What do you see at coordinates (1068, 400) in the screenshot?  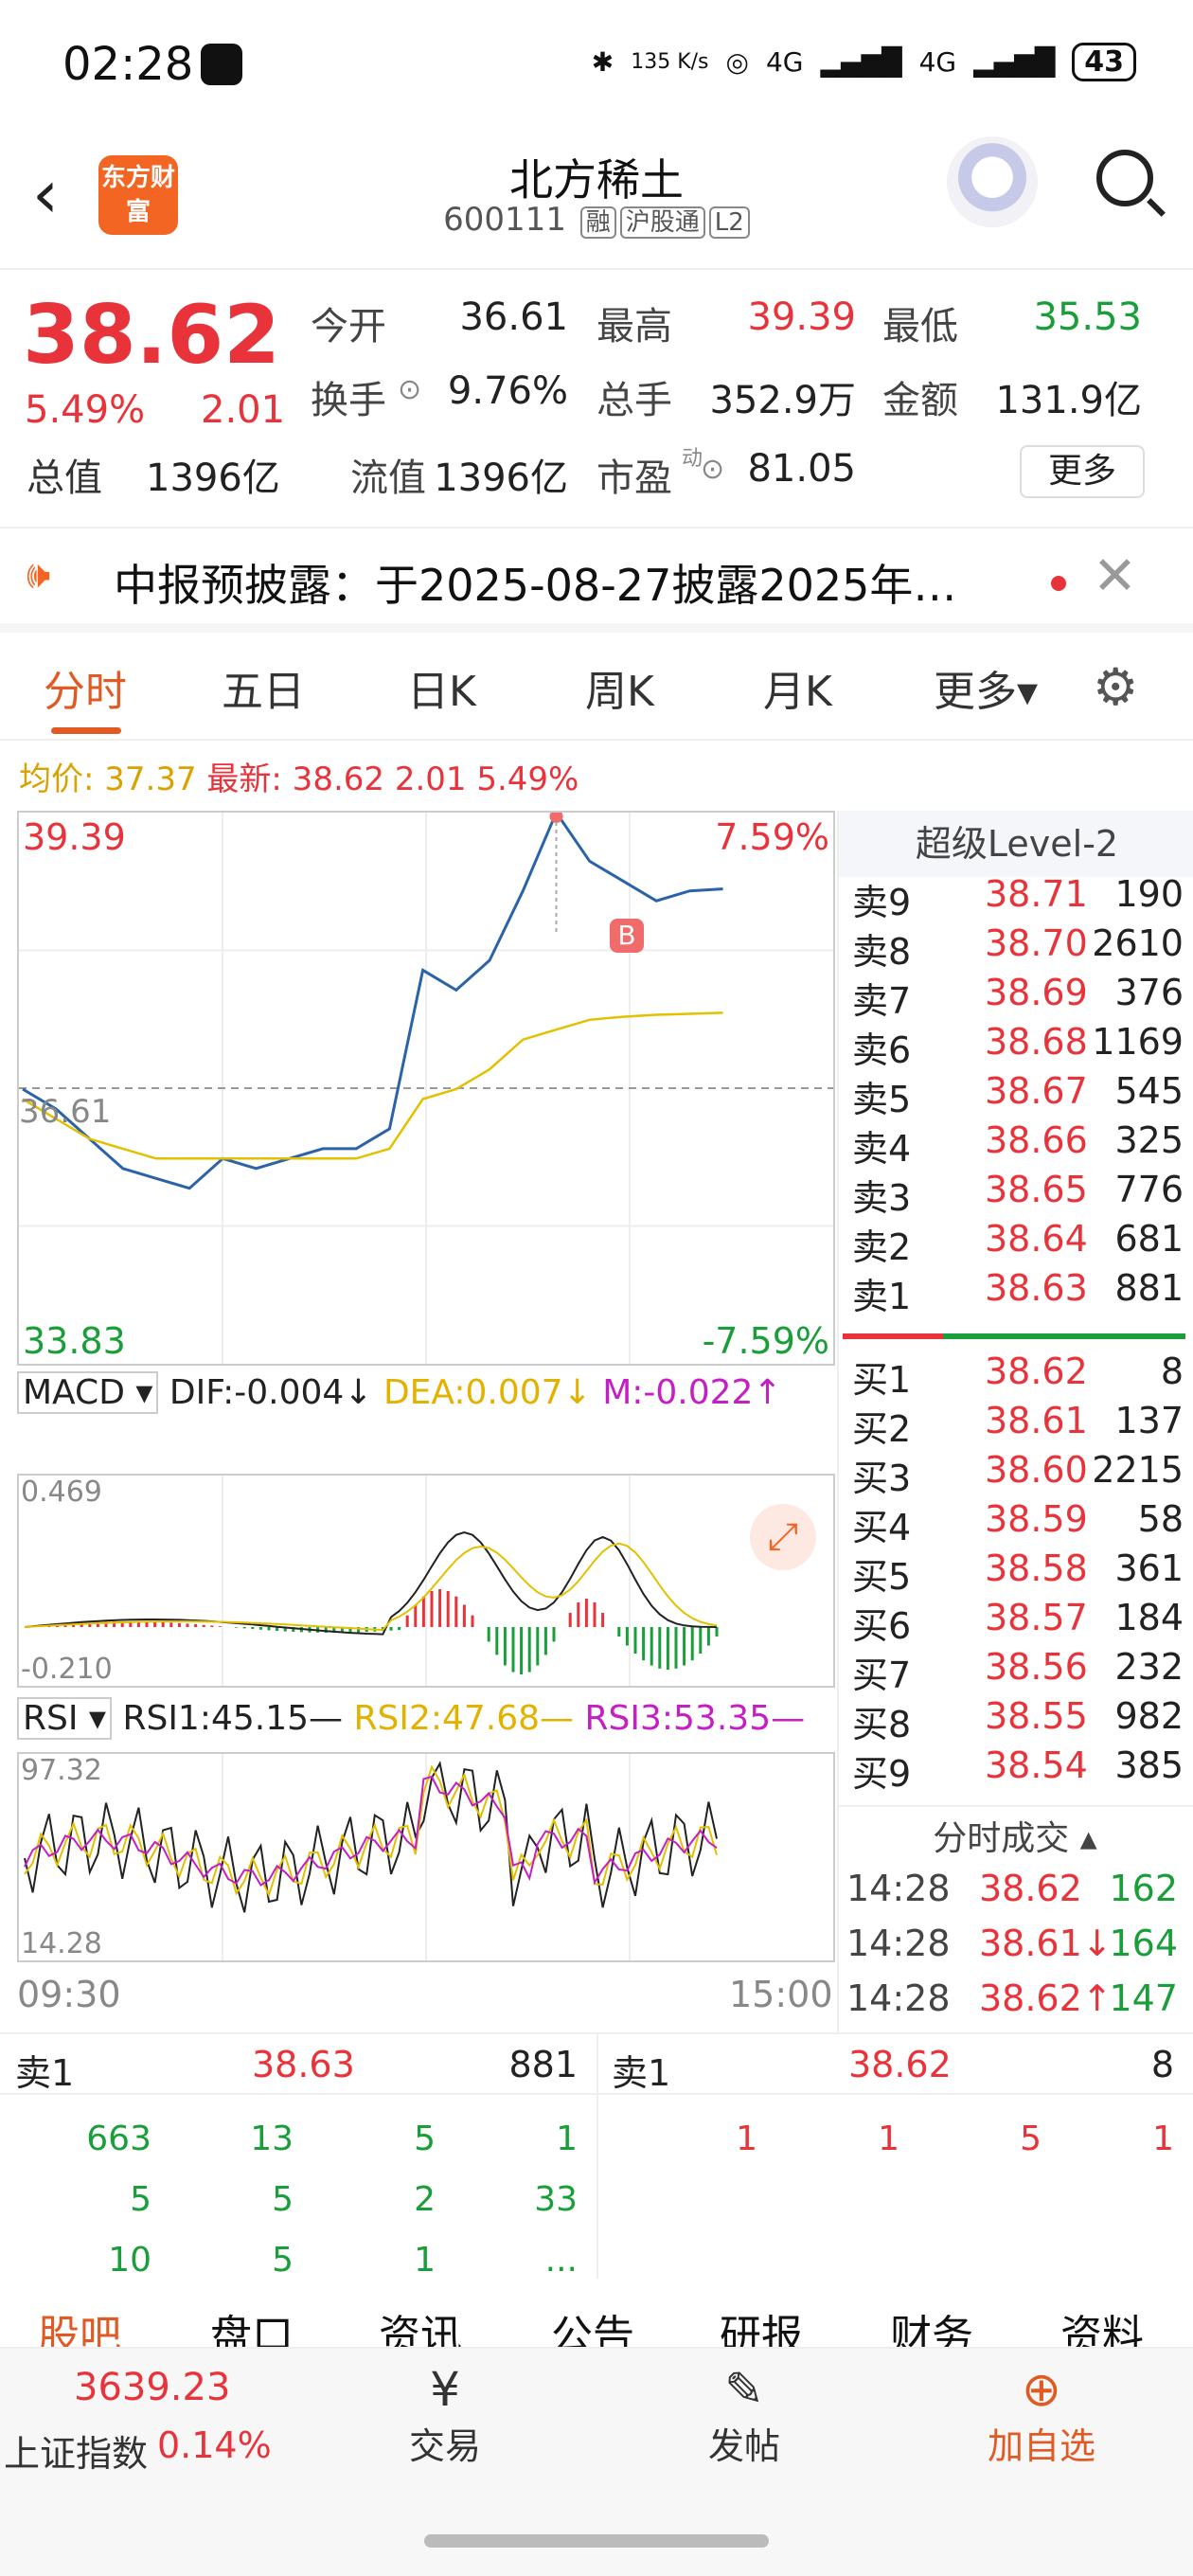 I see `amount-value: 131.9亿` at bounding box center [1068, 400].